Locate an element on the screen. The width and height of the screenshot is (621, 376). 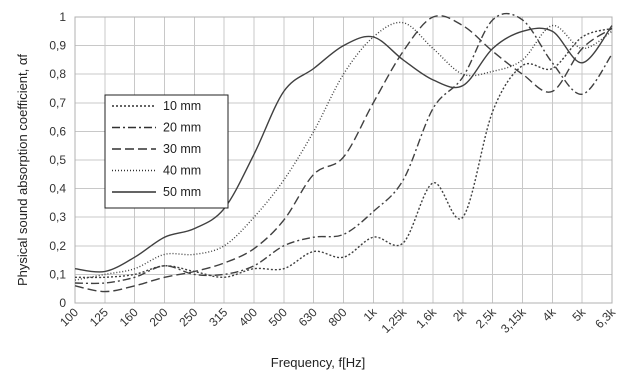
legend: 10 mm 20 mm 30 mm 40 mm 50 mm is located at coordinates (166, 151).